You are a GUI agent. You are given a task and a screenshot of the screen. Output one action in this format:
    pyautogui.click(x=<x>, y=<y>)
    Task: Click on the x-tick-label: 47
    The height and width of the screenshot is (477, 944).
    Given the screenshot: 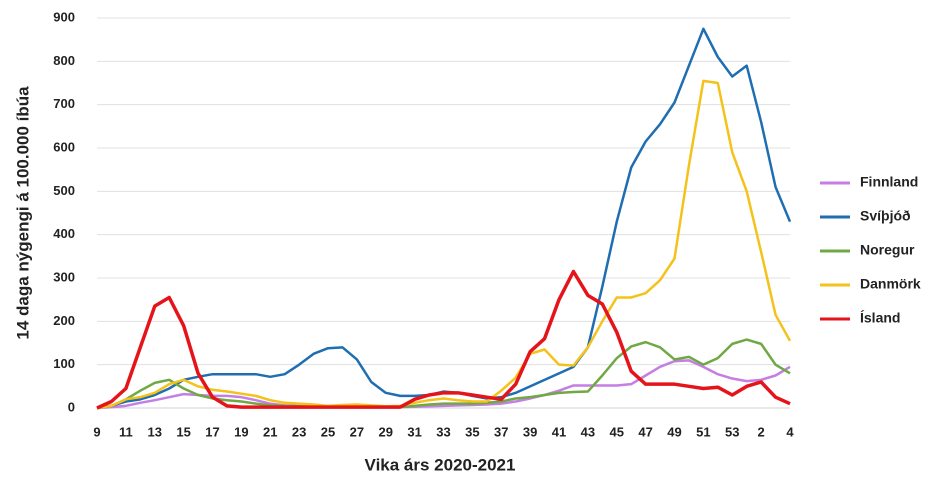 What is the action you would take?
    pyautogui.click(x=645, y=431)
    